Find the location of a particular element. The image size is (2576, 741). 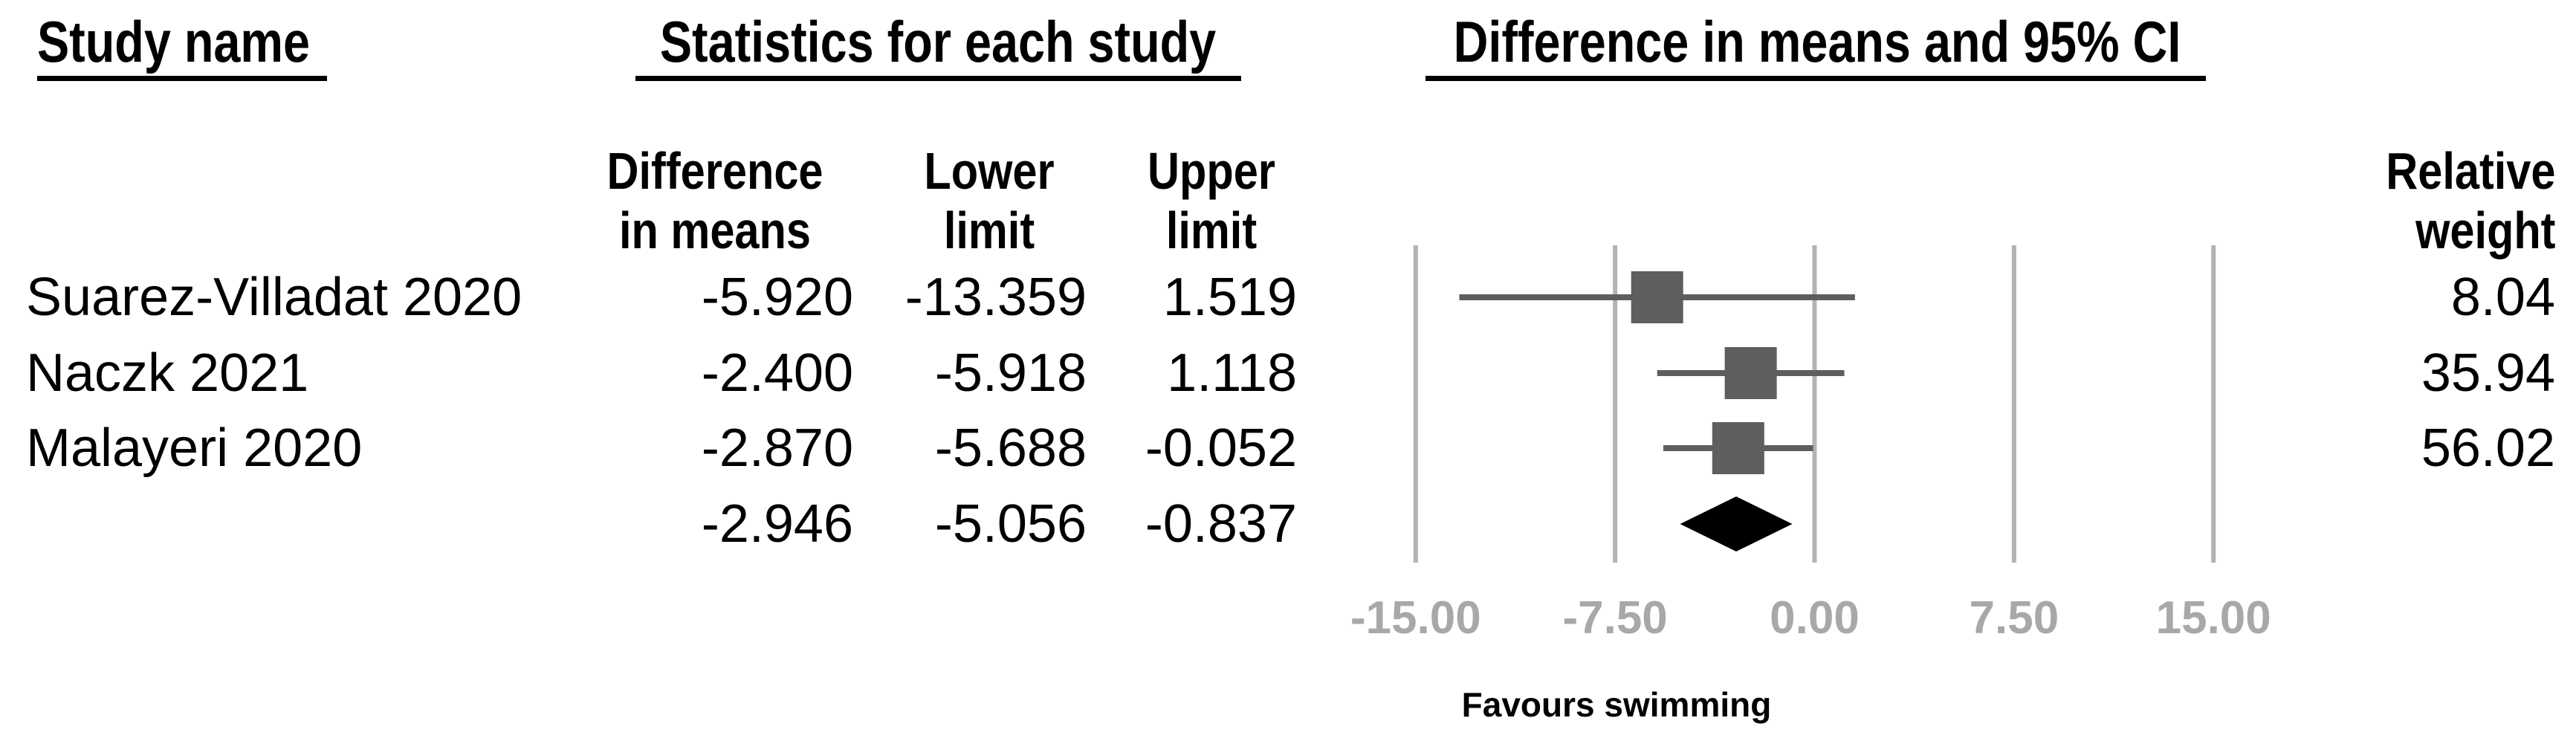

column-header-lower-line1: Lower is located at coordinates (989, 171).